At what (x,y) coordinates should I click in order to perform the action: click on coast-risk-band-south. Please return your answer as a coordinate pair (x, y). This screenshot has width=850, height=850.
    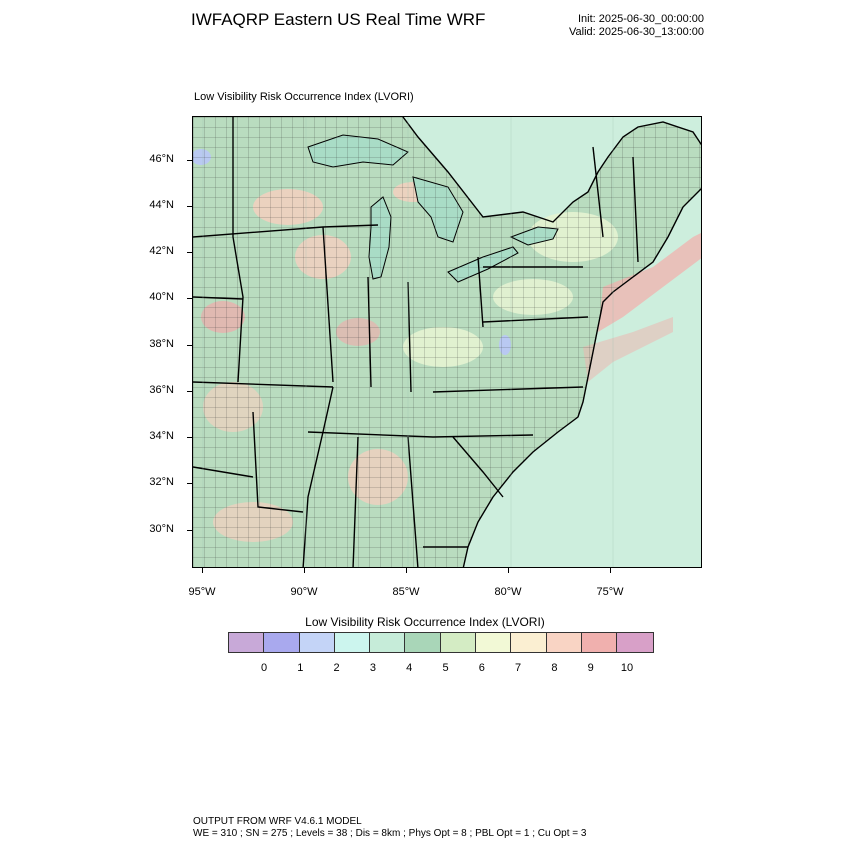
    Looking at the image, I should click on (628, 349).